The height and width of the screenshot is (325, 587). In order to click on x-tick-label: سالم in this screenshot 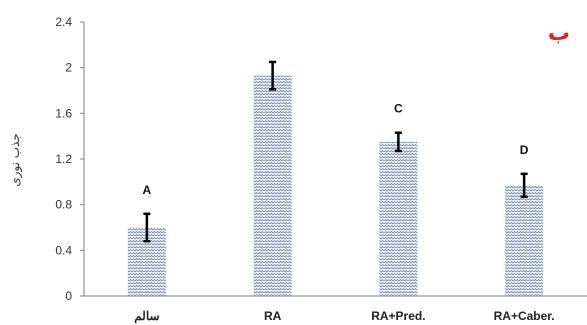, I will do `click(146, 316)`.